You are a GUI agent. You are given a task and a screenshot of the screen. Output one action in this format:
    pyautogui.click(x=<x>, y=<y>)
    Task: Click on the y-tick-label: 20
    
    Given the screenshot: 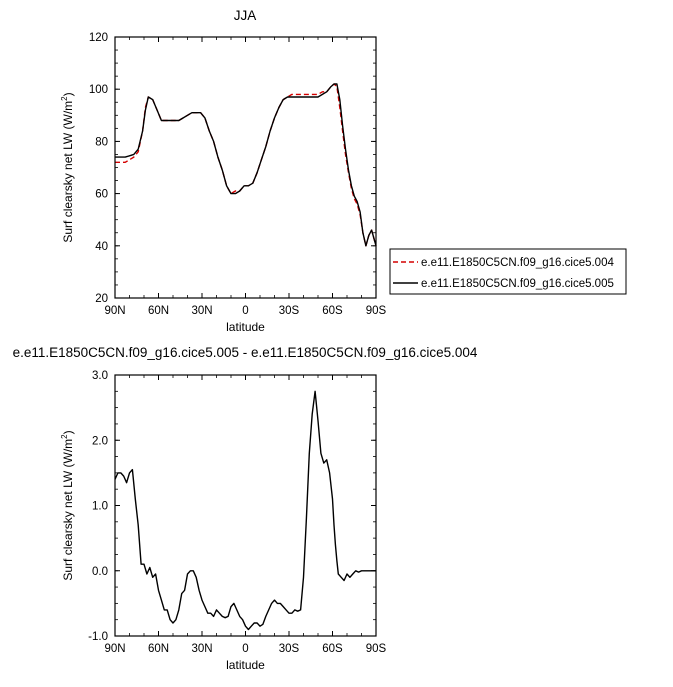 What is the action you would take?
    pyautogui.click(x=101, y=299)
    